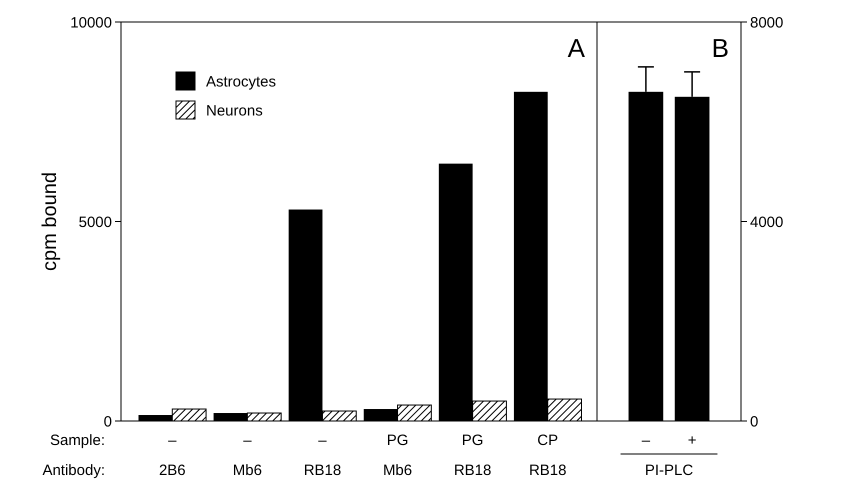 This screenshot has width=863, height=497. Describe the element at coordinates (669, 470) in the screenshot. I see `x-axis-title: PI-PLC` at that location.